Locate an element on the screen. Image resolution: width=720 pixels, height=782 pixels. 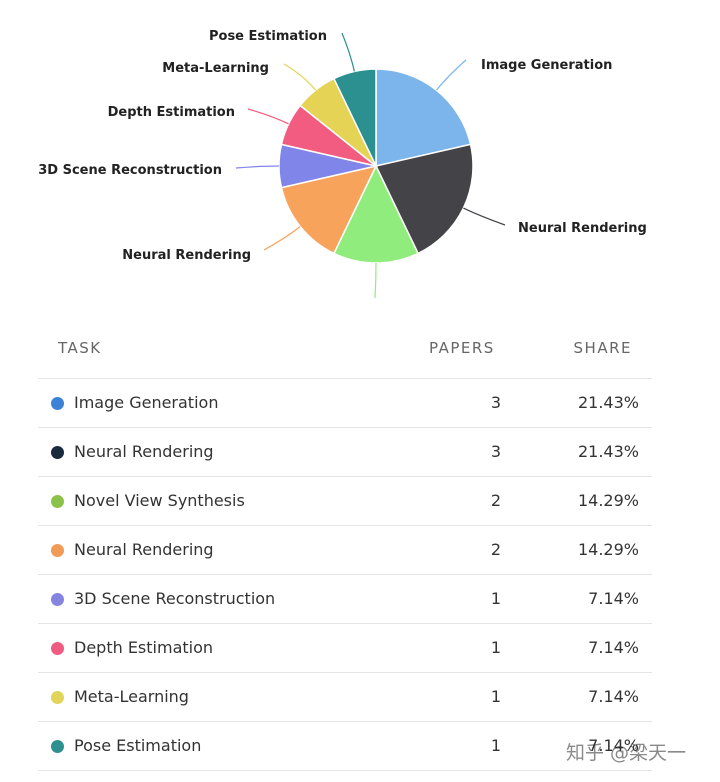
table-header: TASK PAPERS SHARE is located at coordinates (345, 352).